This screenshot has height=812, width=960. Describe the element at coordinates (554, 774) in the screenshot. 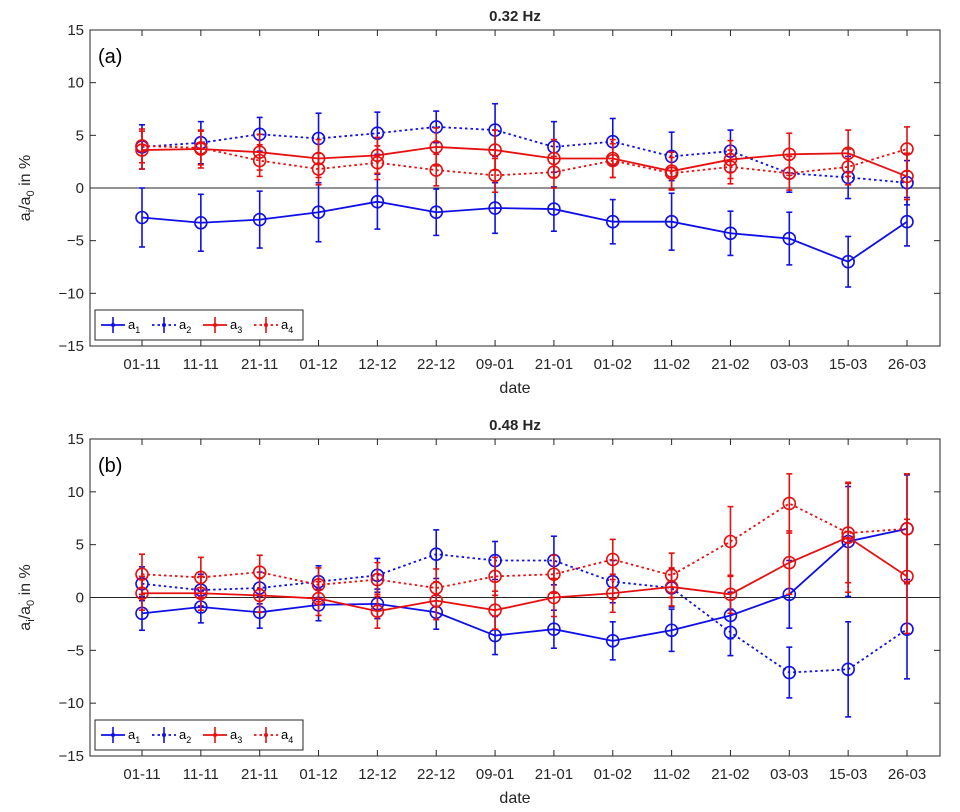

I see `x-tick-label: 21-01` at that location.